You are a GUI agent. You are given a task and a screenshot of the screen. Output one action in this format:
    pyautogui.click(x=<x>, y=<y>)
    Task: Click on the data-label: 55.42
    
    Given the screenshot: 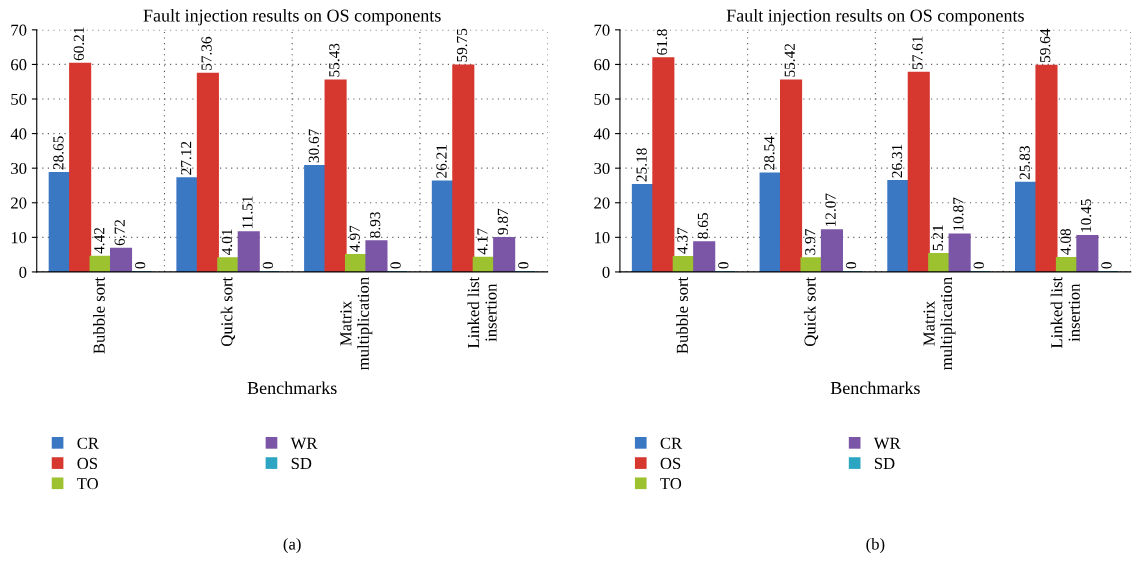 What is the action you would take?
    pyautogui.click(x=789, y=60)
    